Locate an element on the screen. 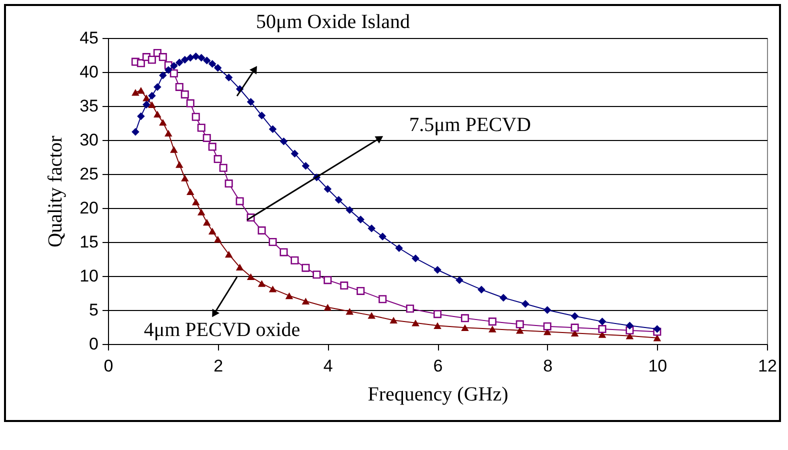 This screenshot has height=450, width=788. x-tick-label: 2 is located at coordinates (219, 366).